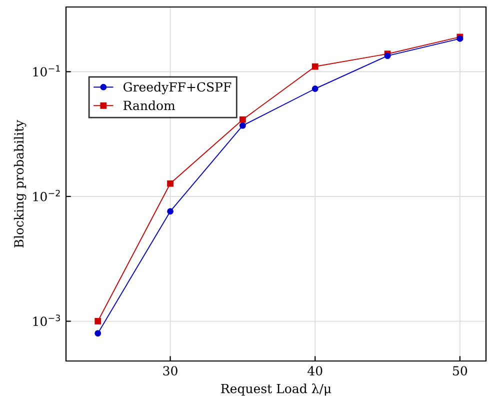 The height and width of the screenshot is (400, 489). Describe the element at coordinates (276, 390) in the screenshot. I see `x-axis-title: Request Load λ/μ` at that location.